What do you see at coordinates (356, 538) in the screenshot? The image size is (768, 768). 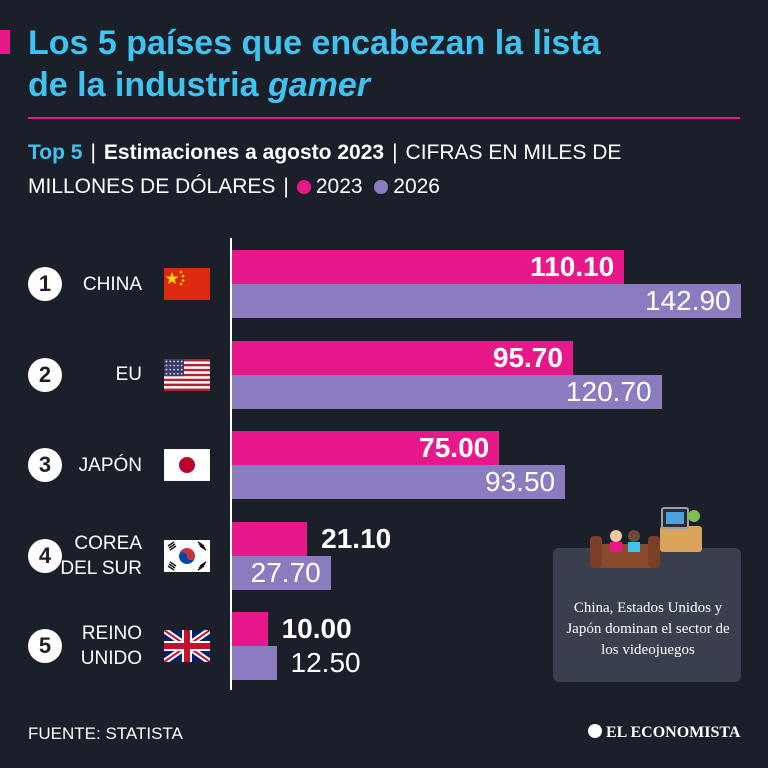 I see `value-label-2023: 21.10` at bounding box center [356, 538].